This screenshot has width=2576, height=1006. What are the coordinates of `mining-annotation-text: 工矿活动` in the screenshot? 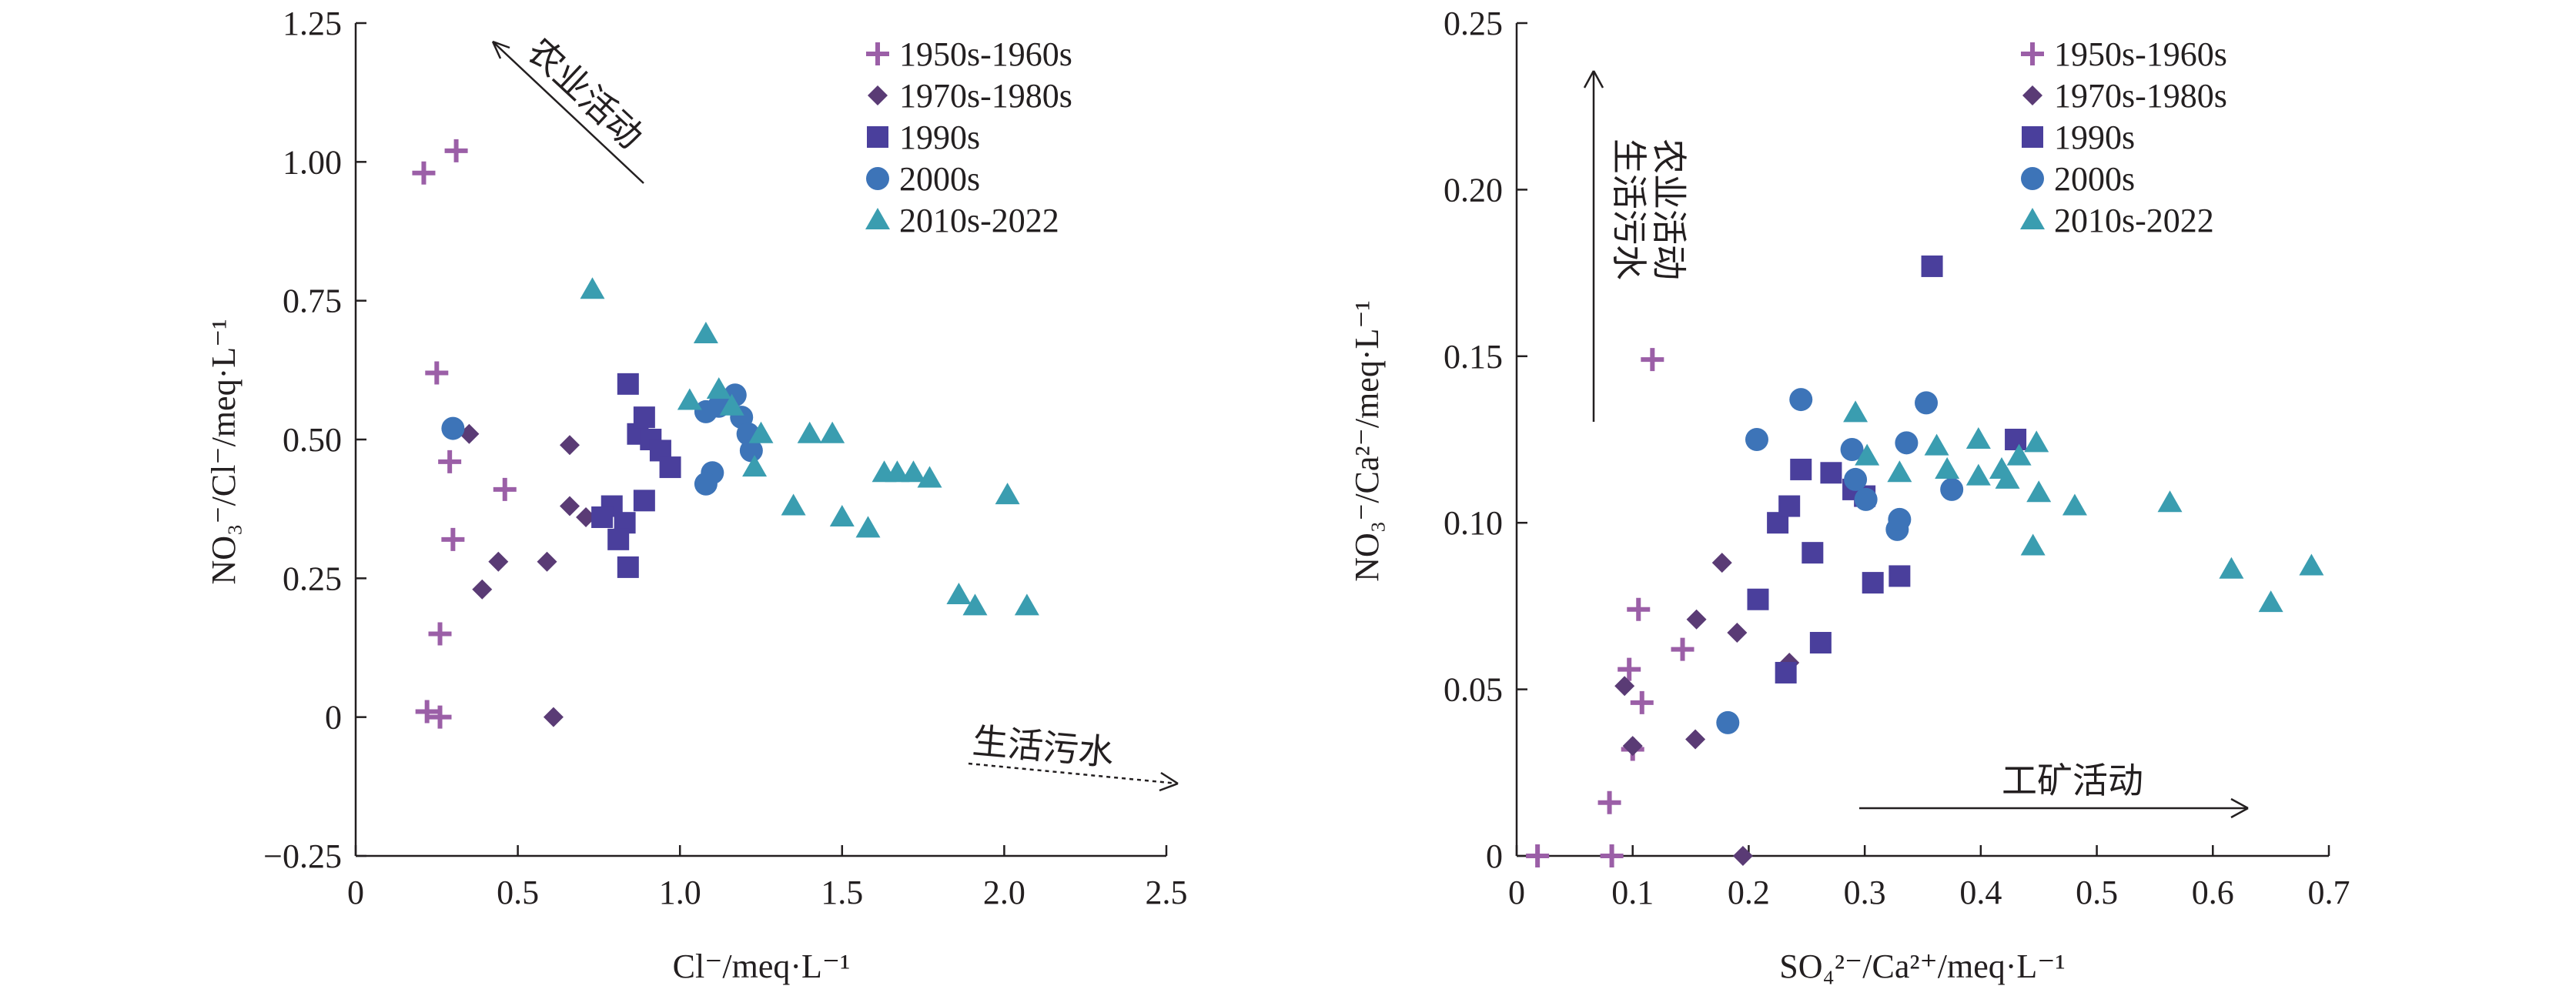 It's located at (2073, 780).